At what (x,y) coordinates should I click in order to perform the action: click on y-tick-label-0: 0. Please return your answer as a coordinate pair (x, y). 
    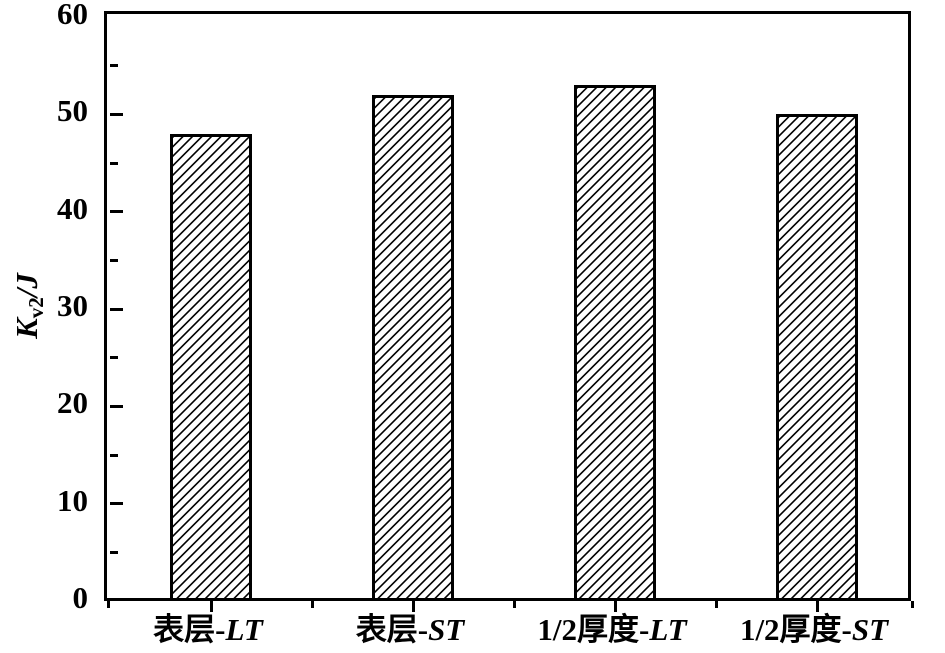
    Looking at the image, I should click on (80, 597).